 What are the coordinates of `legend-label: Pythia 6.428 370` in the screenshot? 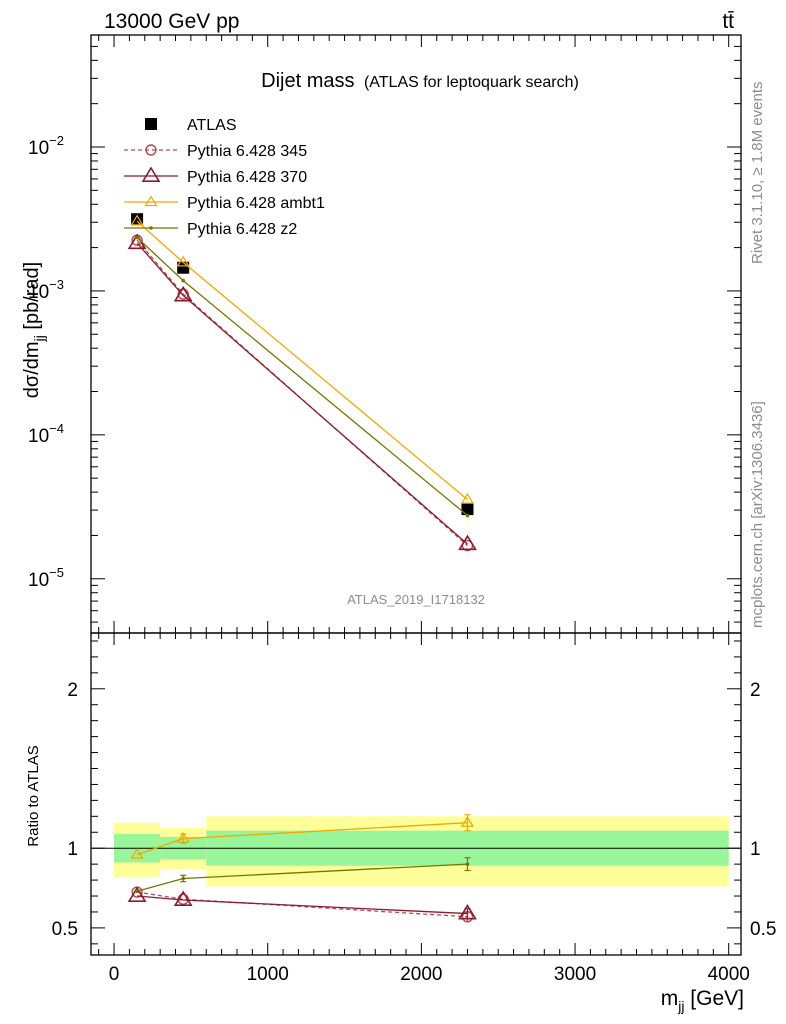 It's located at (247, 177).